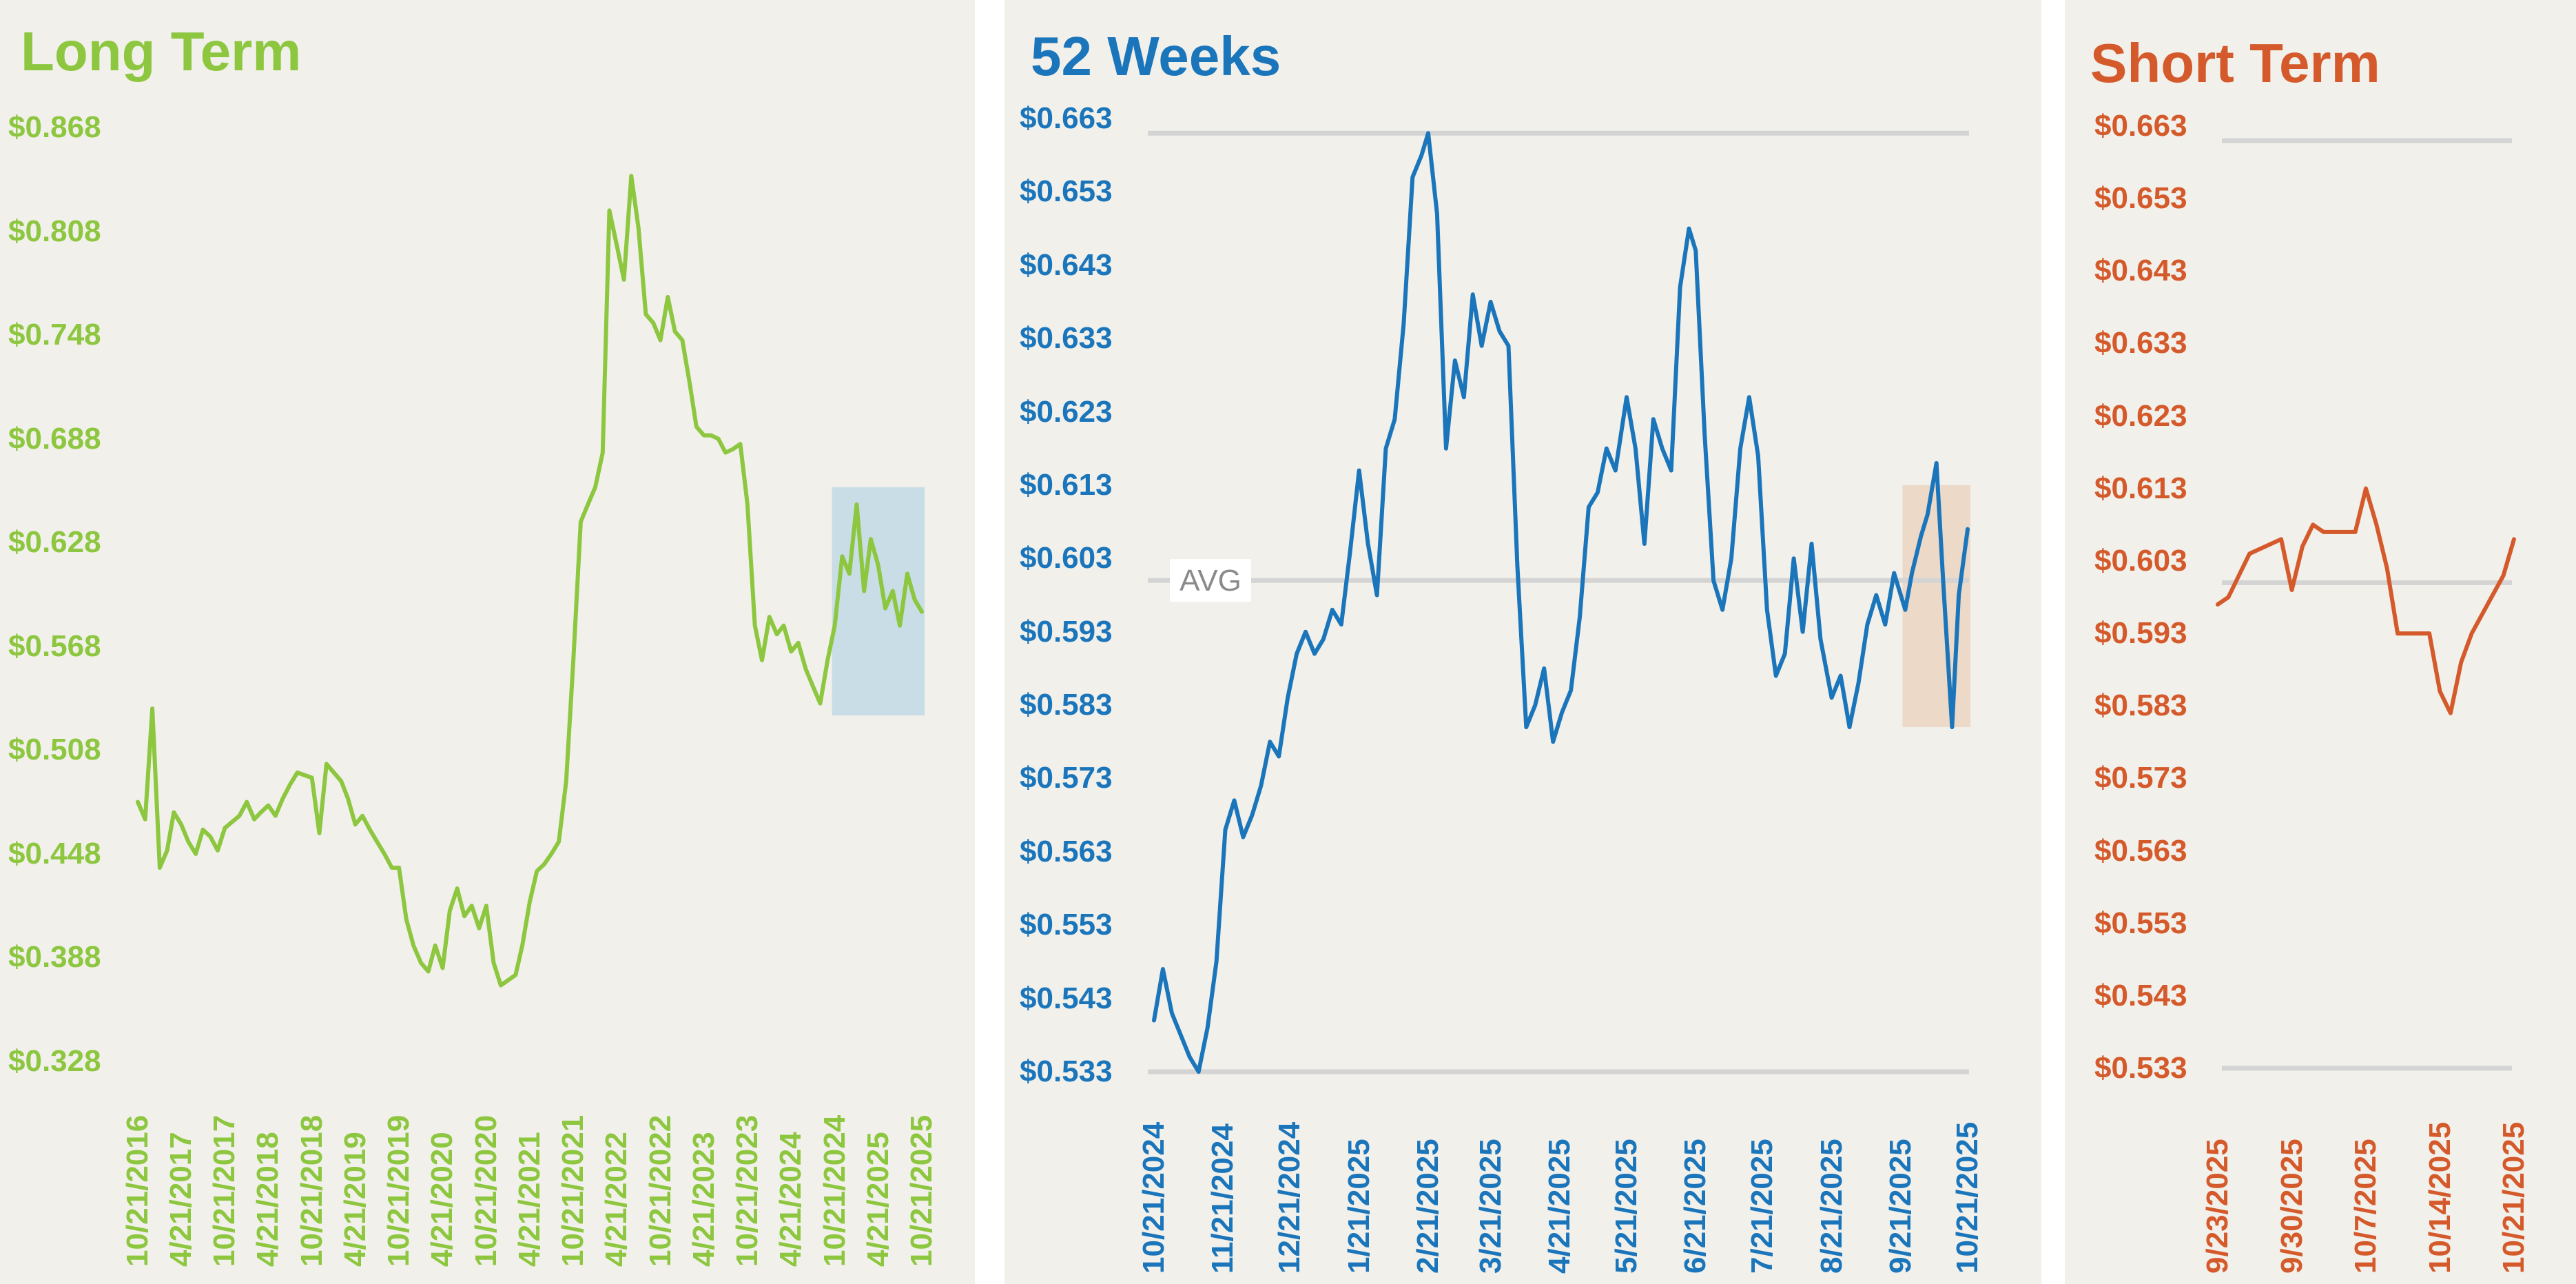  What do you see at coordinates (1762, 1206) in the screenshot?
I see `x-tick-label: 7/21/2025` at bounding box center [1762, 1206].